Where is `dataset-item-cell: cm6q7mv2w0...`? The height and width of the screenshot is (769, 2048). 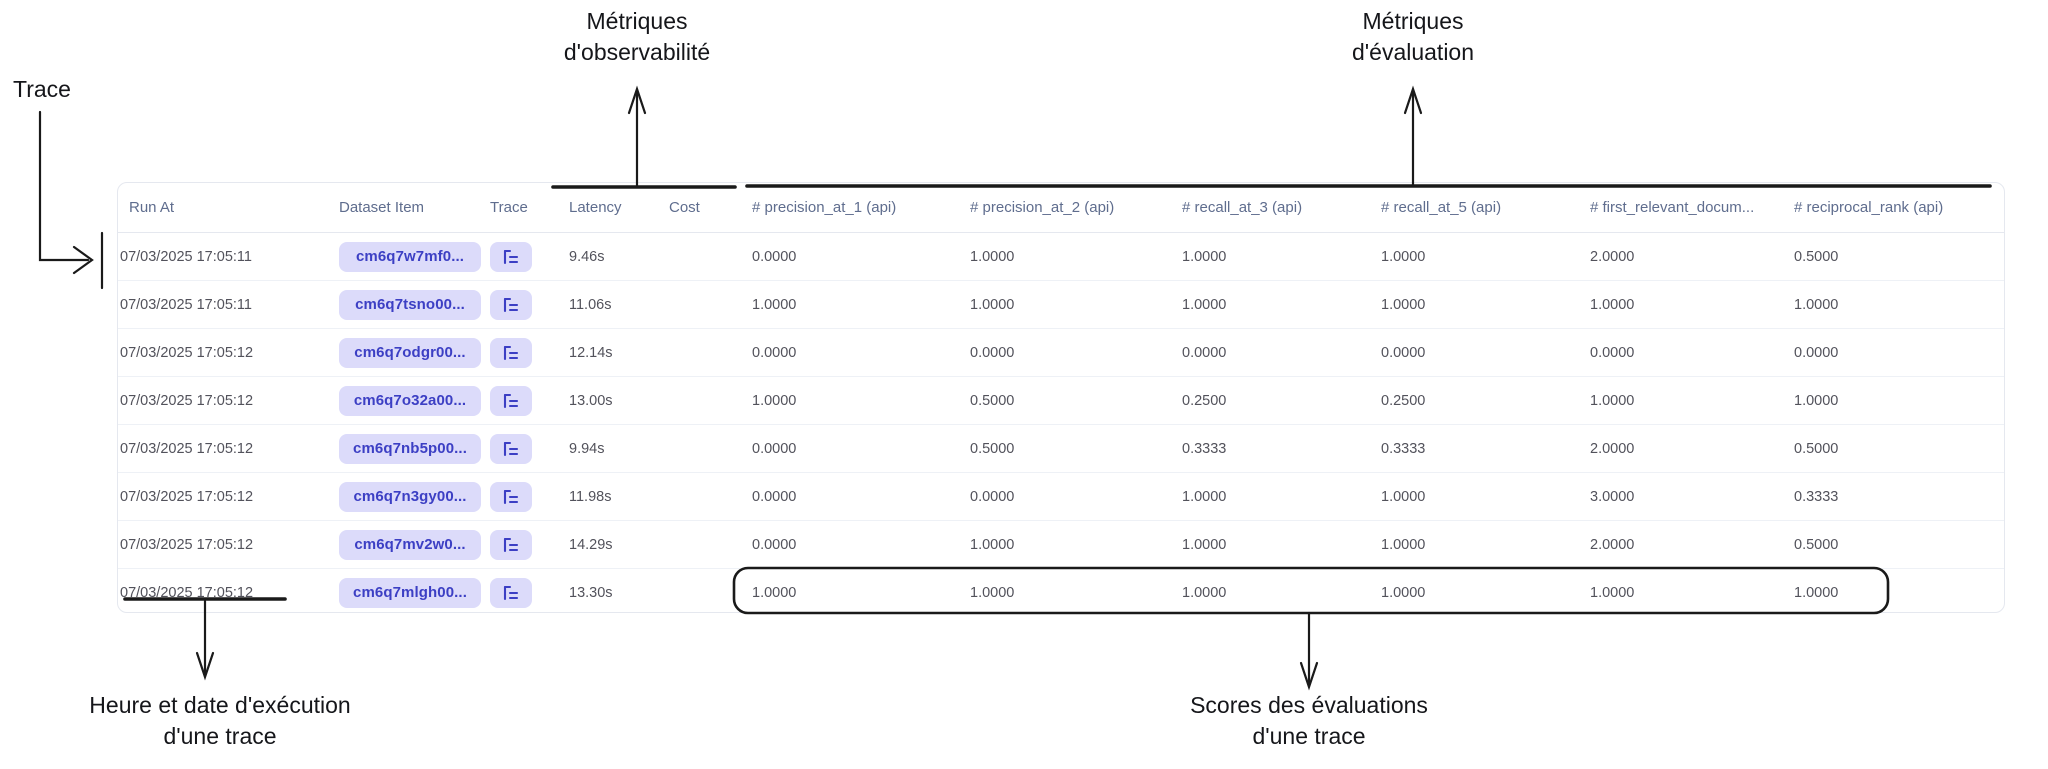
dataset-item-cell: cm6q7mv2w0... is located at coordinates (412, 545).